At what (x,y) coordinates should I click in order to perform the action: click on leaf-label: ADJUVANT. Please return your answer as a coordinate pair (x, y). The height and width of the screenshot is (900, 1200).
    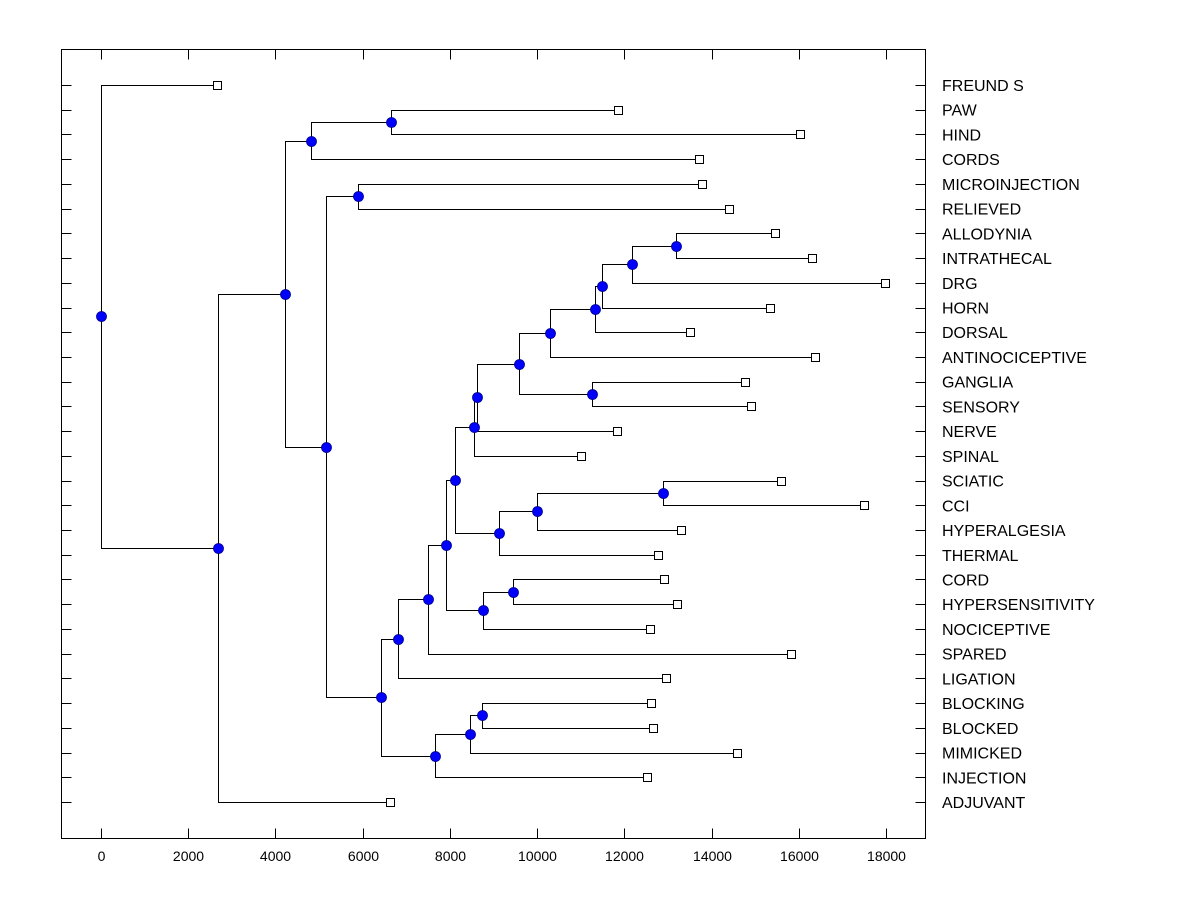
    Looking at the image, I should click on (983, 803).